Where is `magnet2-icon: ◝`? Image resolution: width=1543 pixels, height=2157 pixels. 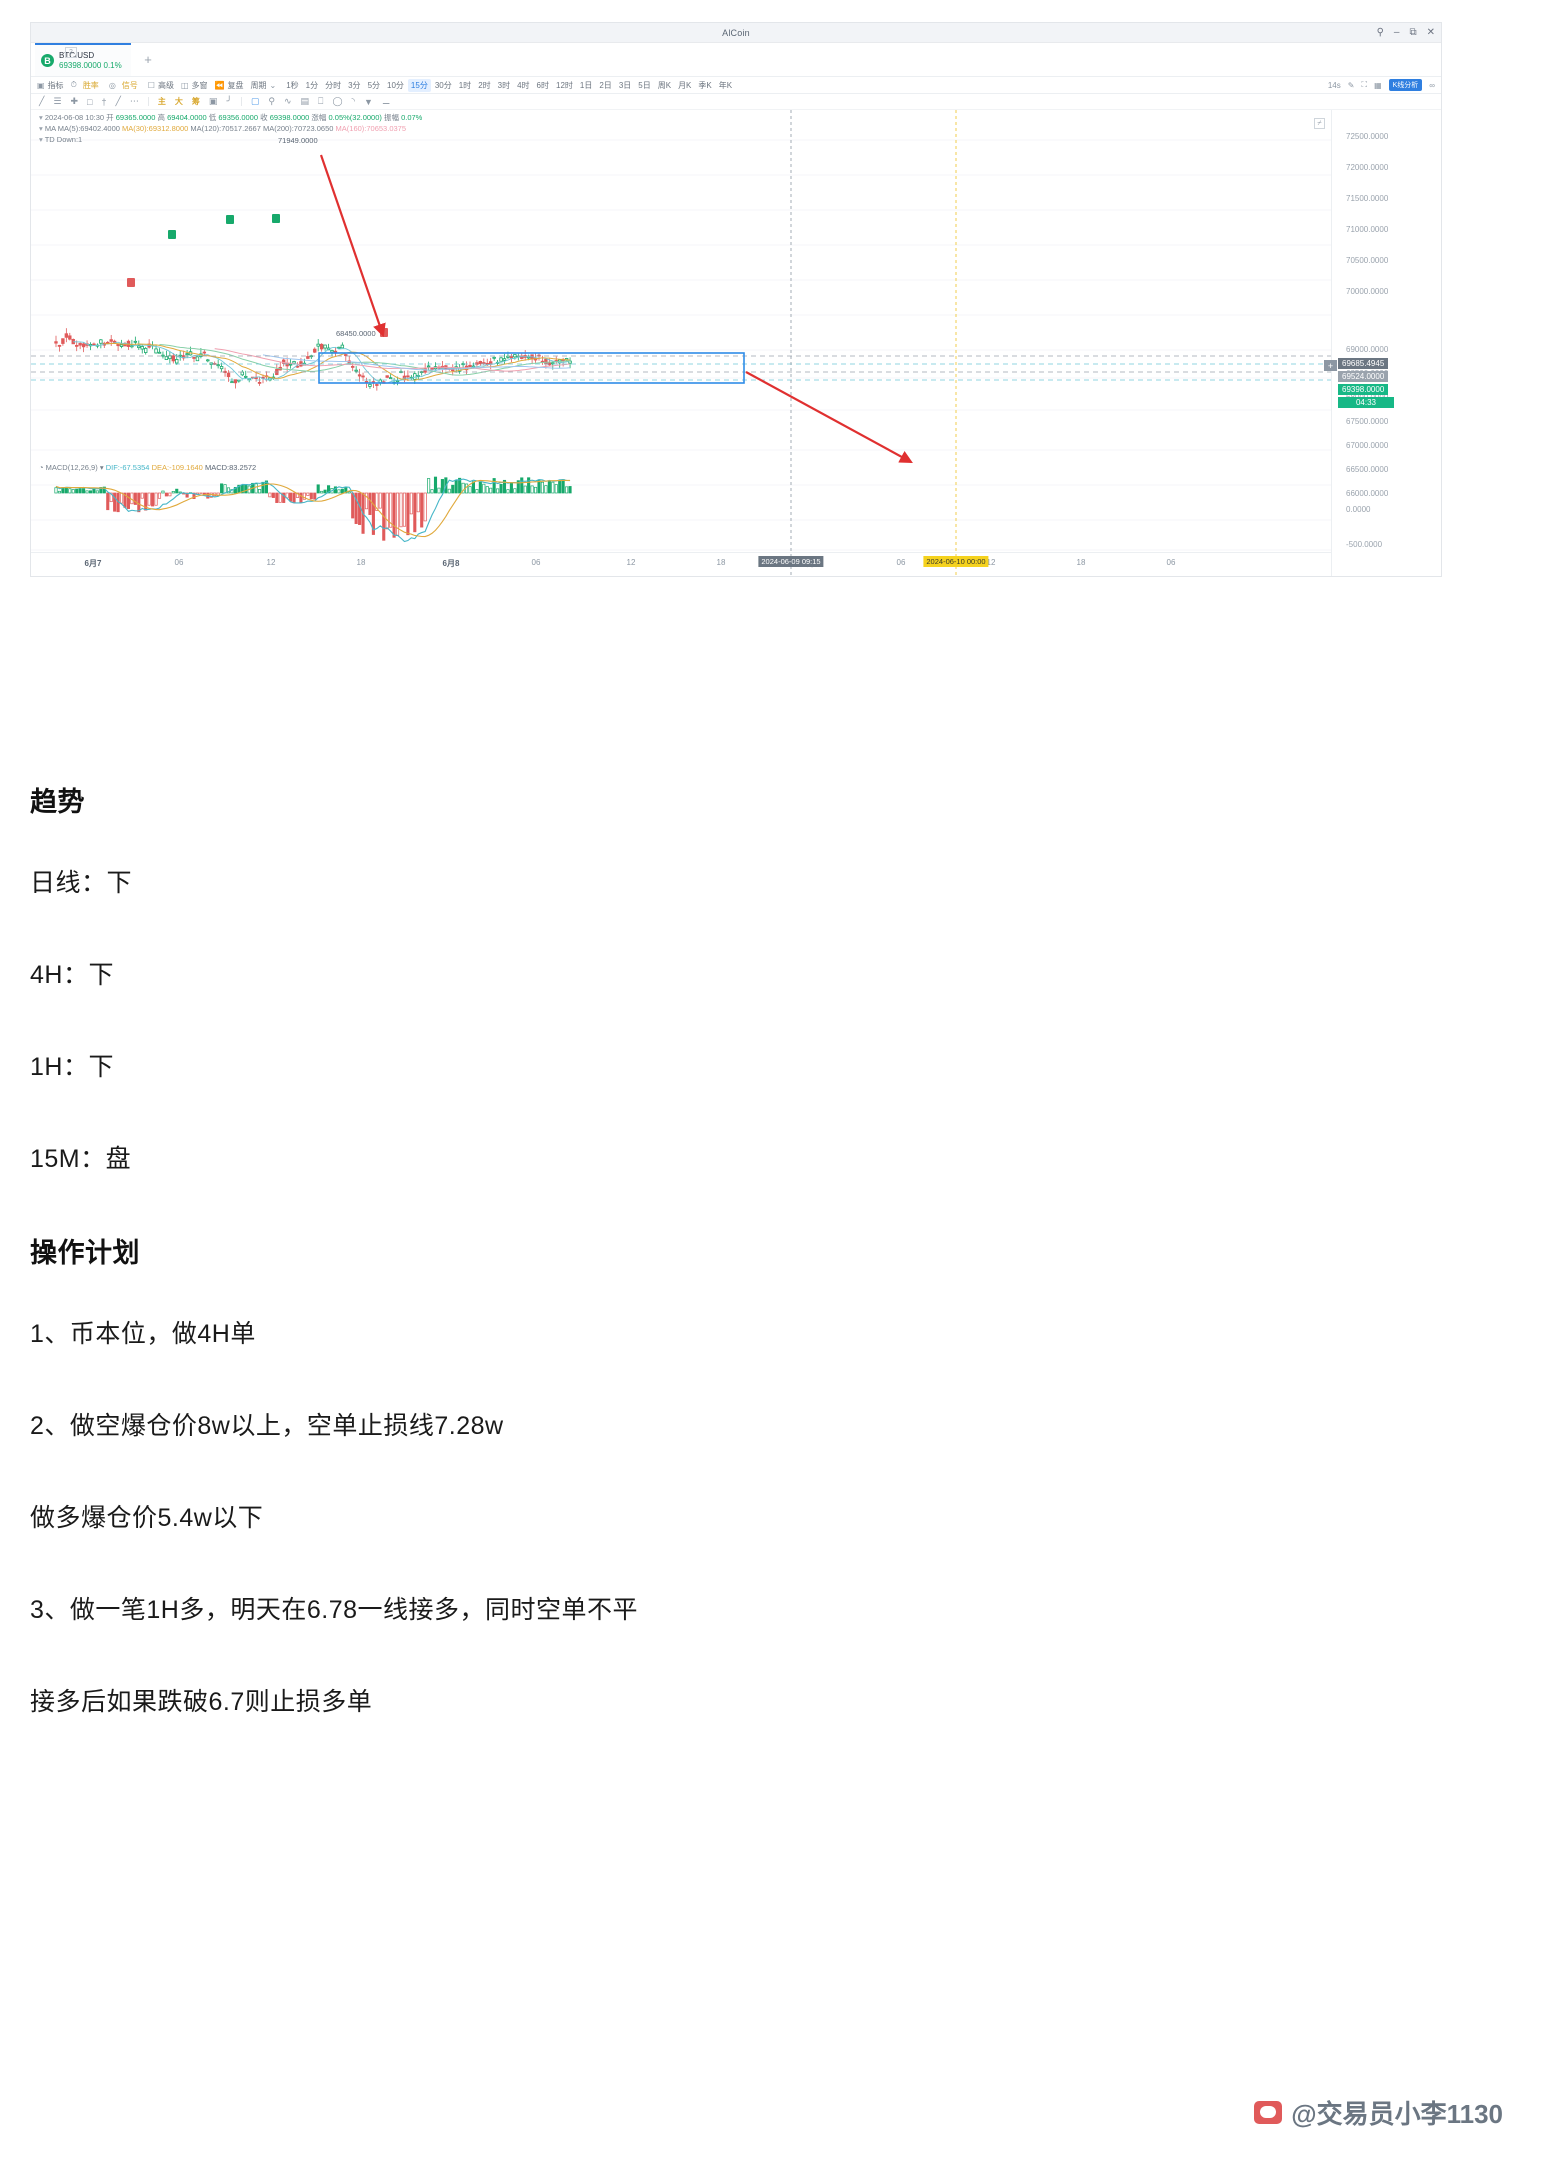 magnet2-icon: ◝ is located at coordinates (353, 101).